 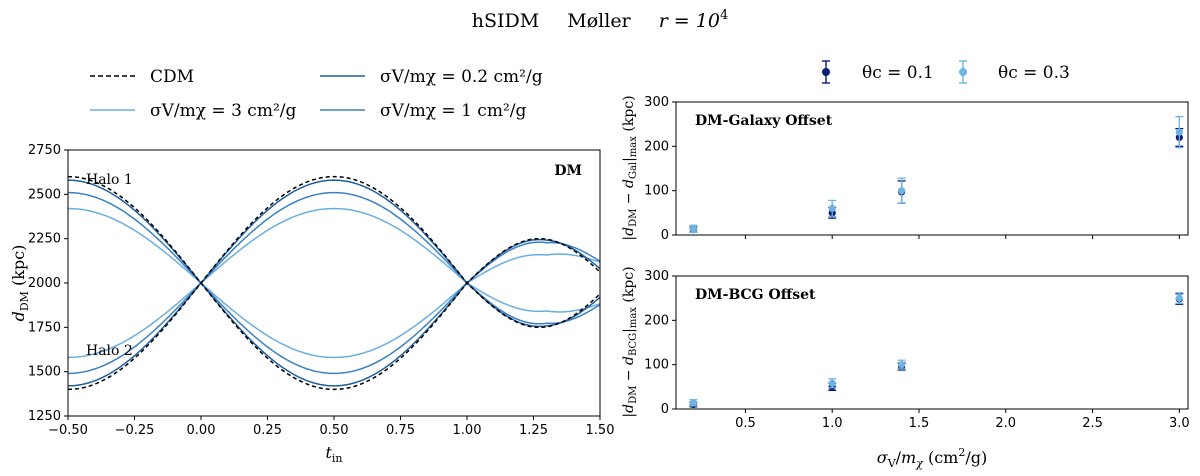 I want to click on right-legend: θc = 0.1 θc = 0.3, so click(x=946, y=72).